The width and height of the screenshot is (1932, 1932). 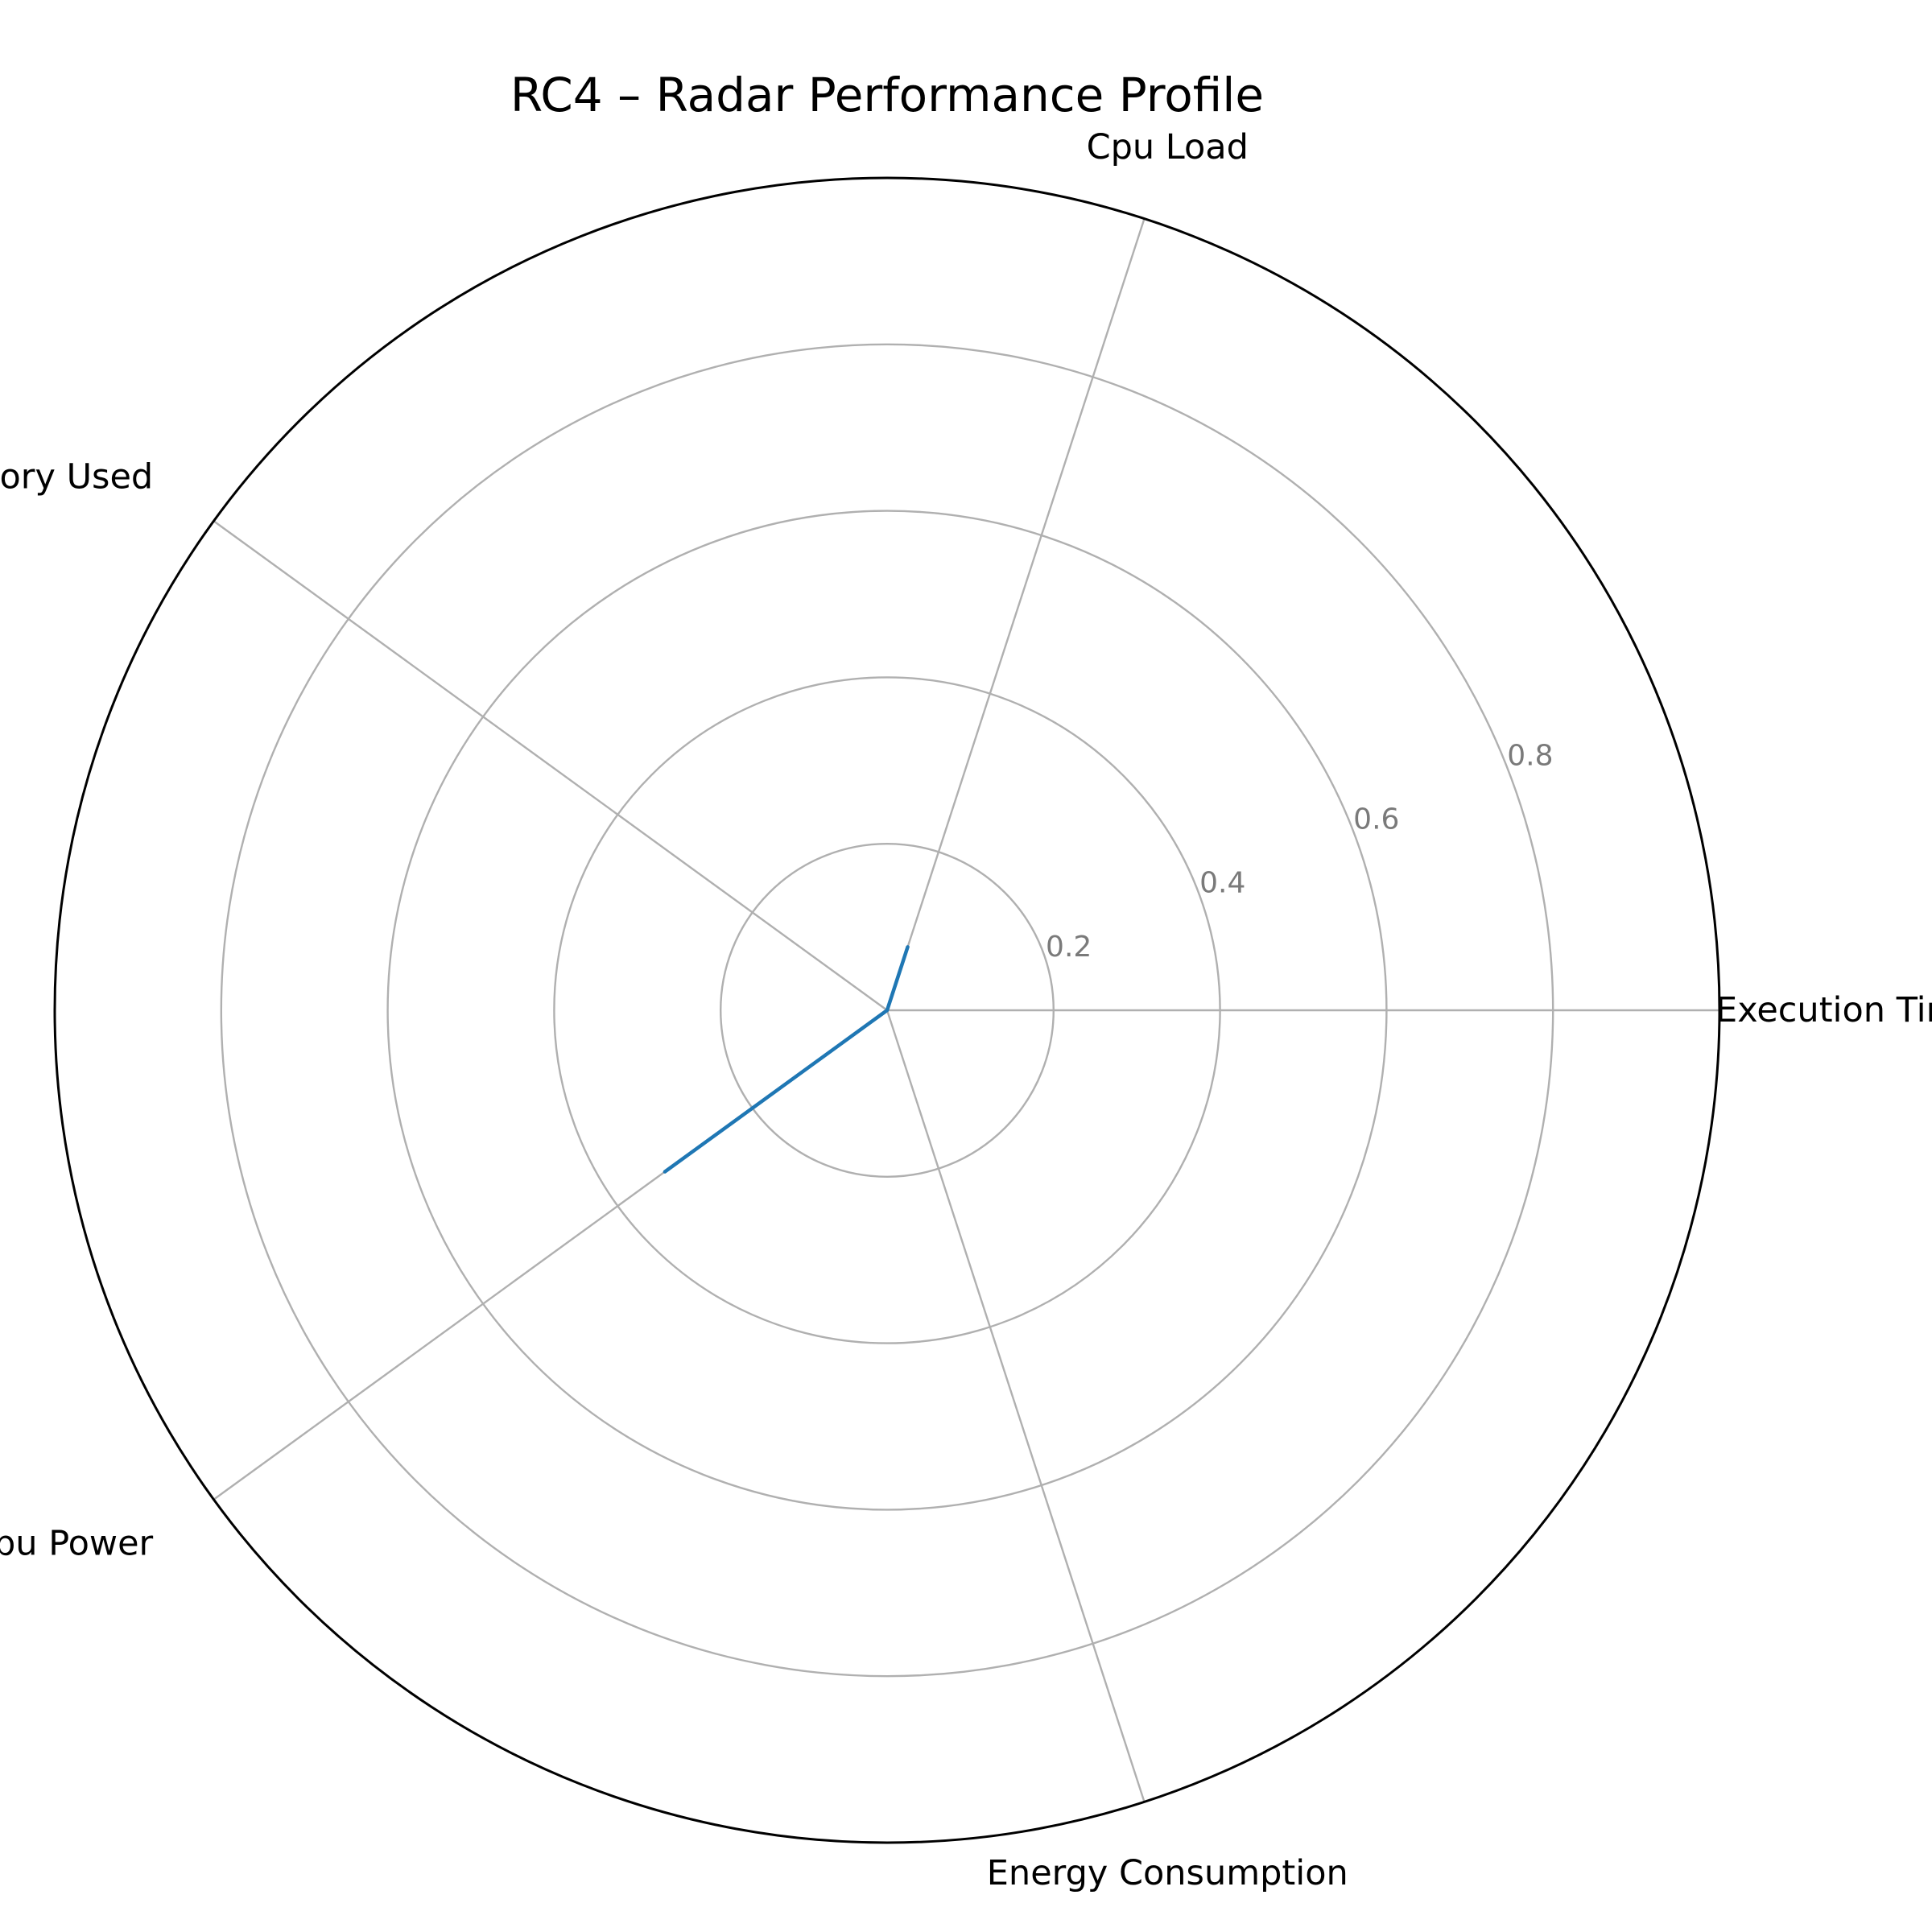 What do you see at coordinates (76, 477) in the screenshot?
I see `axis-label: Memory Used` at bounding box center [76, 477].